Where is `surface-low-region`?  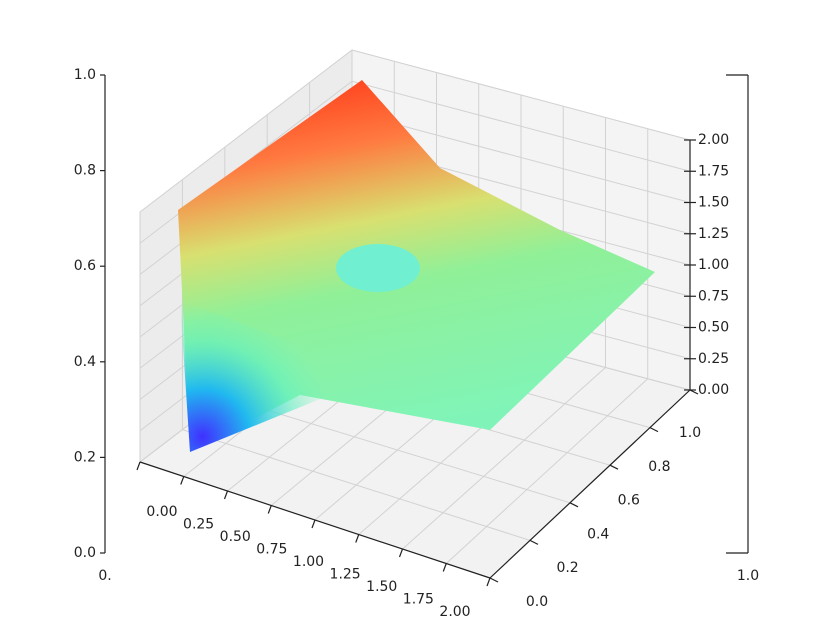
surface-low-region is located at coordinates (255, 376).